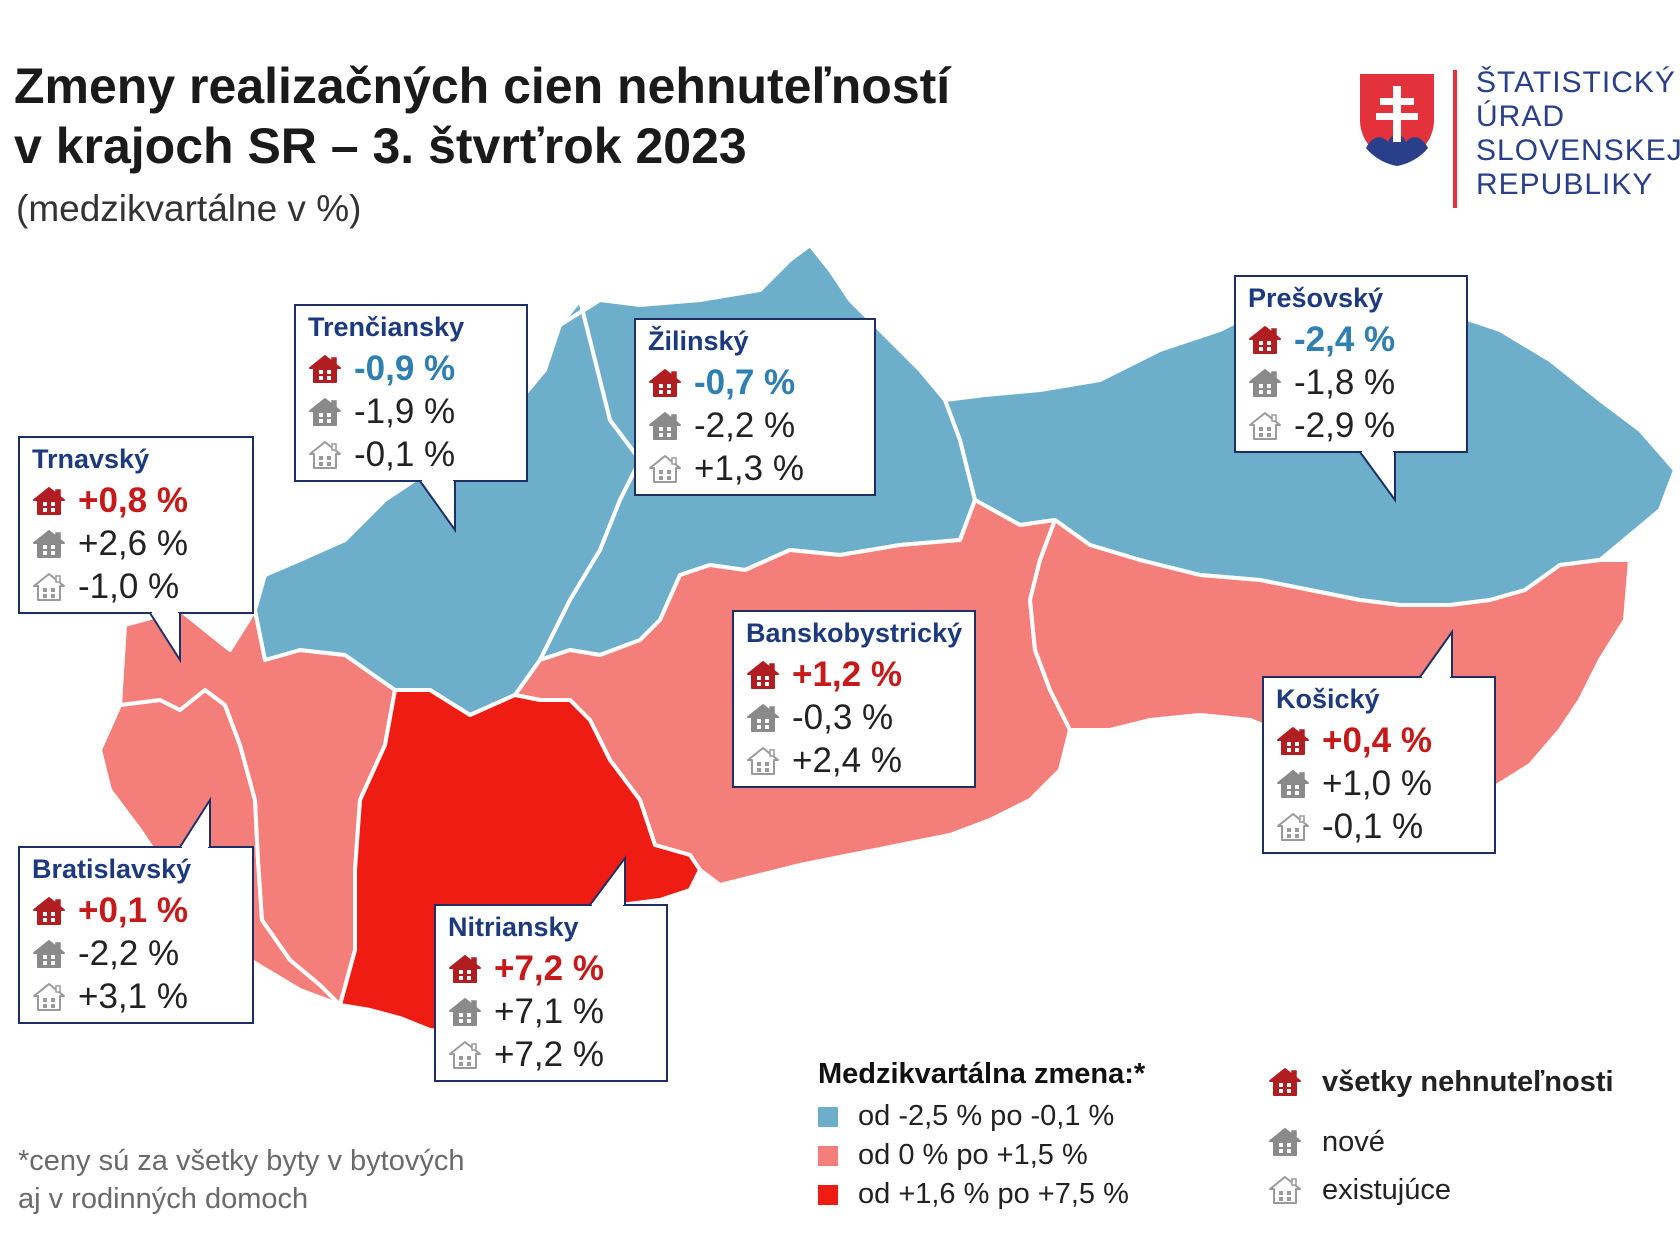 The width and height of the screenshot is (1680, 1260). Describe the element at coordinates (133, 543) in the screenshot. I see `value-new: +2,6 %` at that location.